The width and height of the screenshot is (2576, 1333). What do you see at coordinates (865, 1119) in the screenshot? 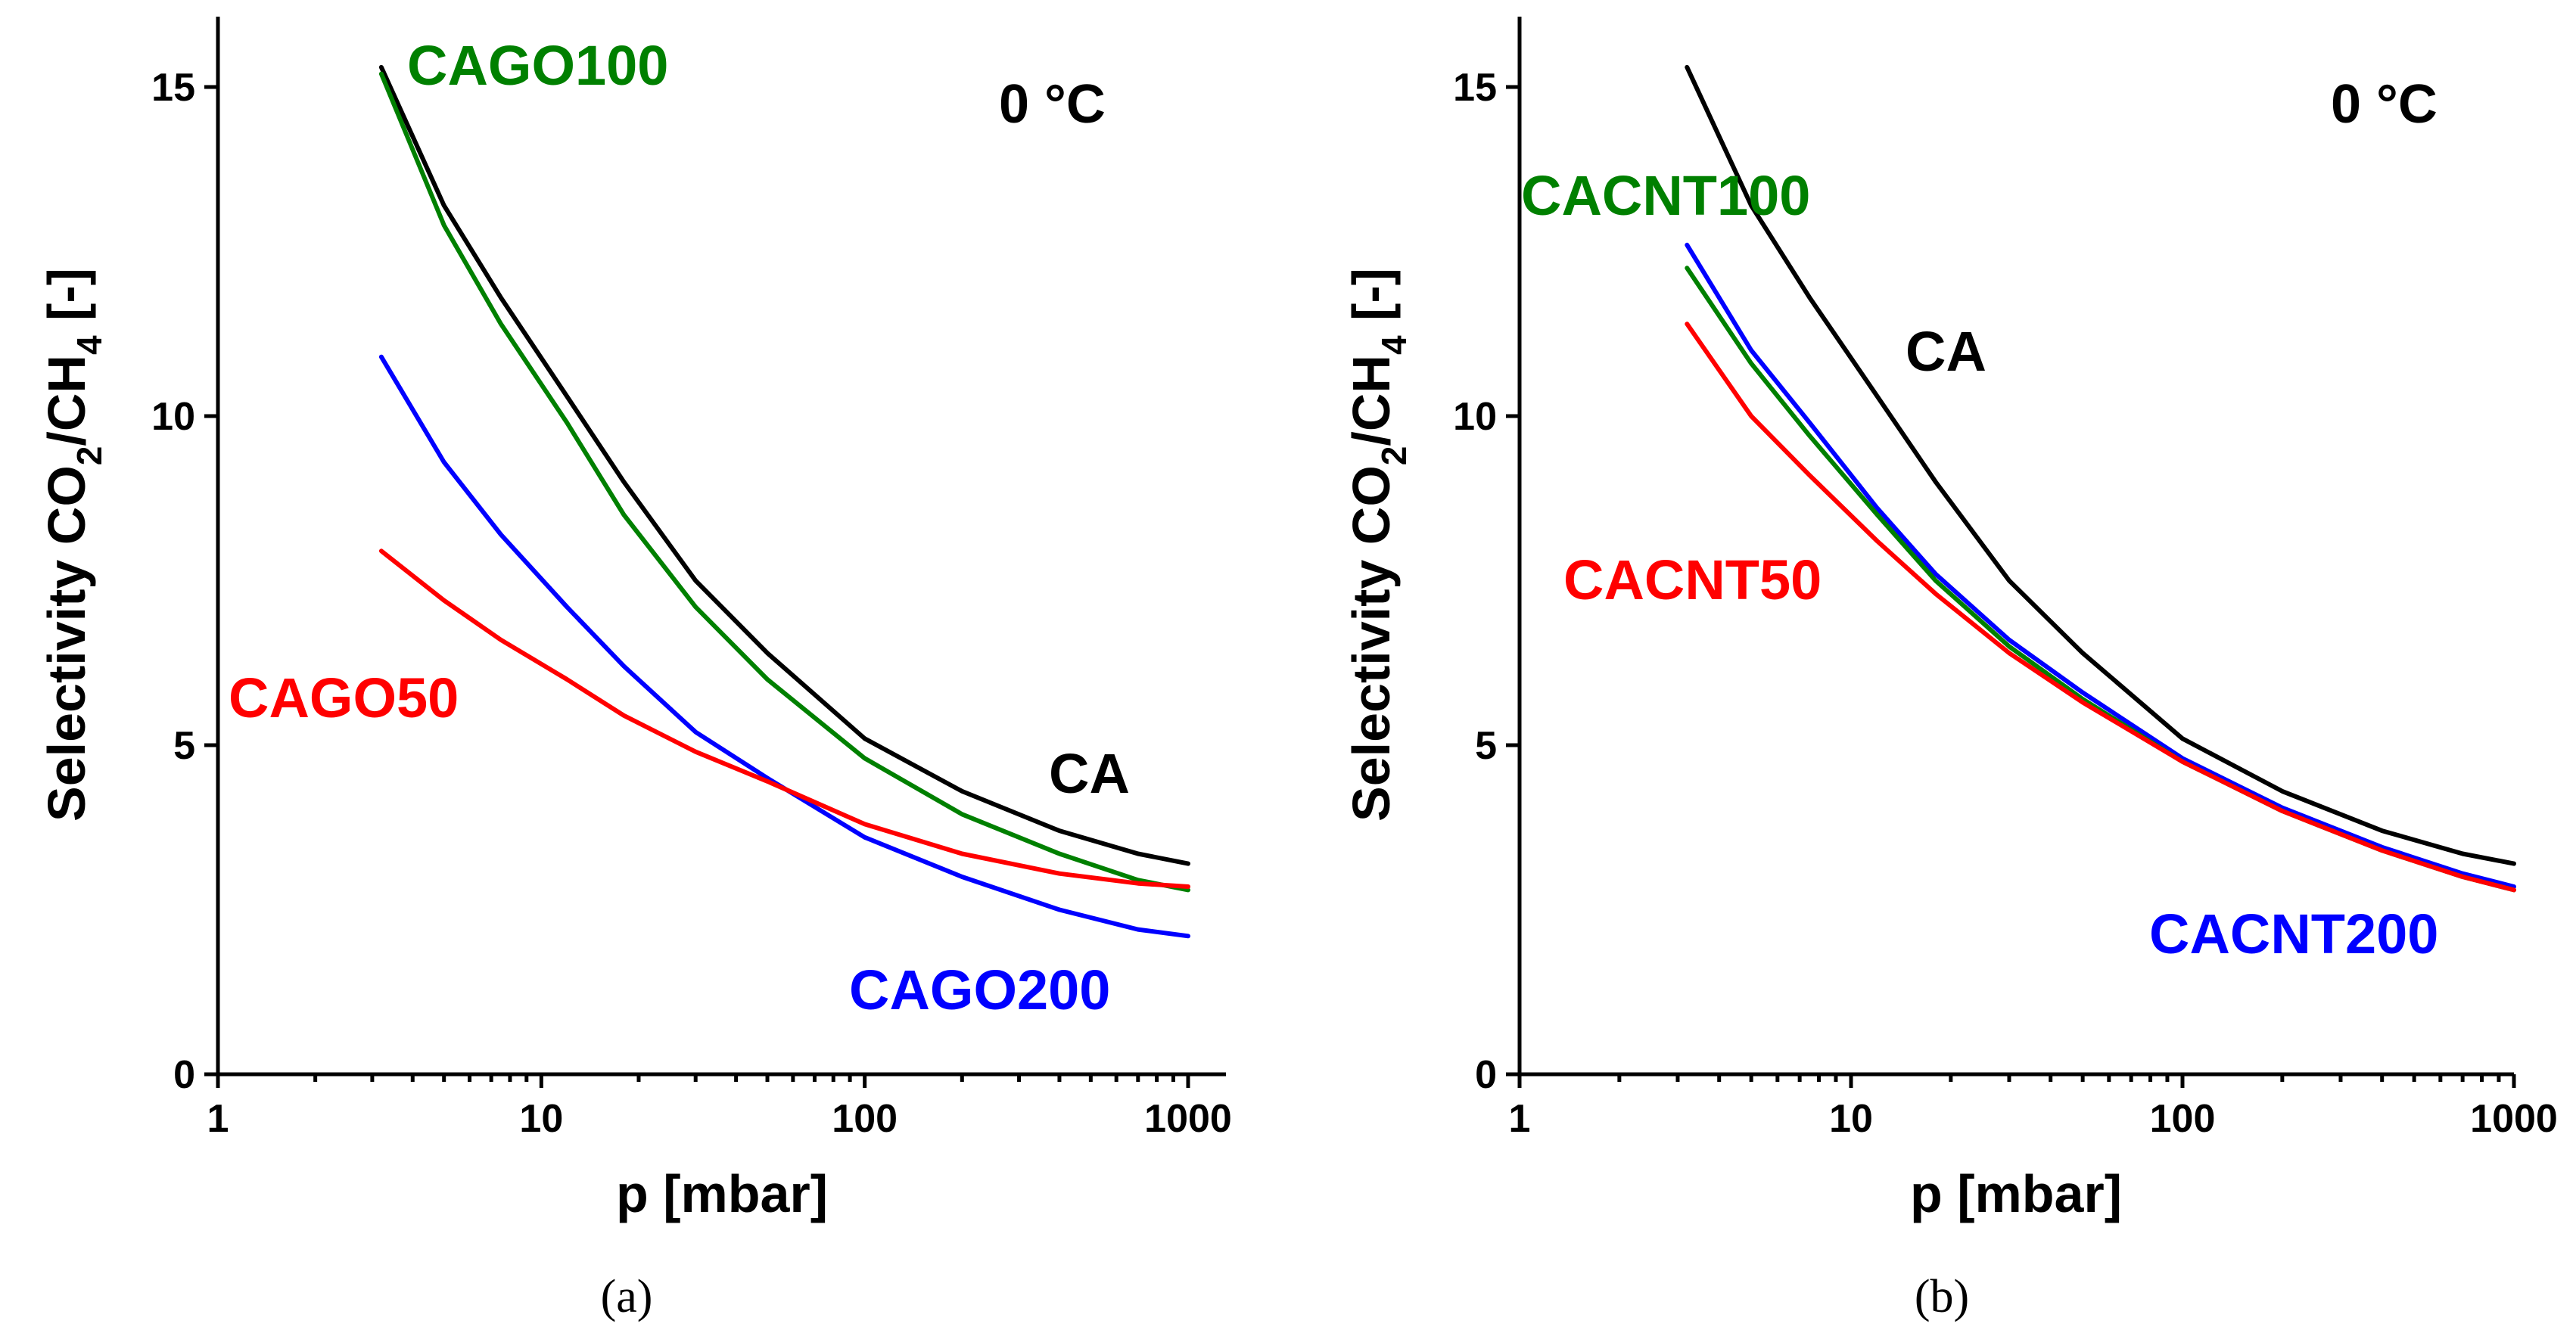
I see `panel-a-x-tick-label: 100` at bounding box center [865, 1119].